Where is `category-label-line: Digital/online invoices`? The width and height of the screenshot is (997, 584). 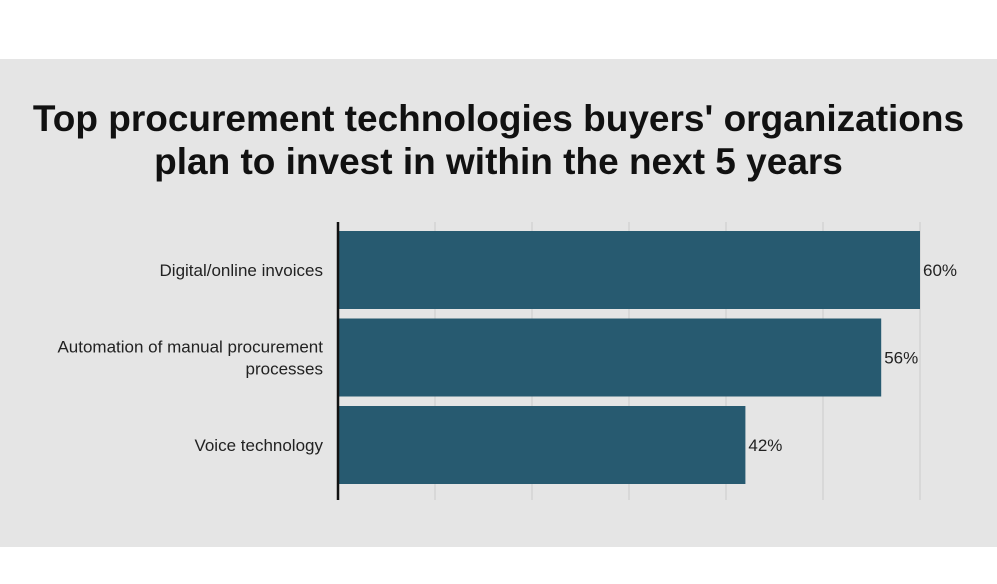 category-label-line: Digital/online invoices is located at coordinates (241, 270).